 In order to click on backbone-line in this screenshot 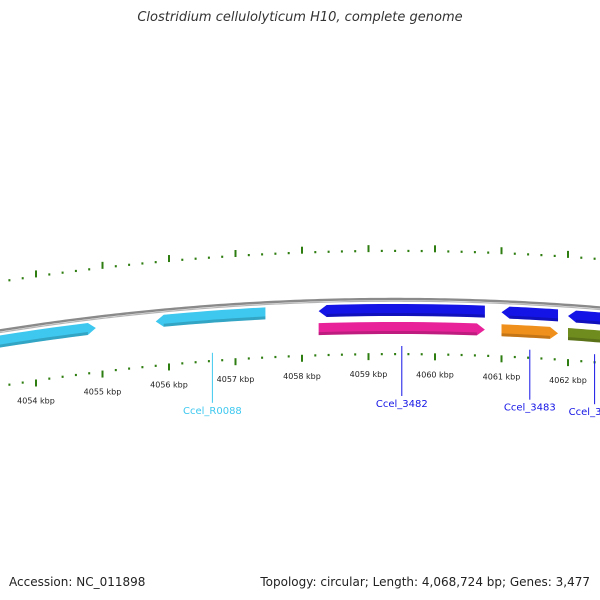, I will do `click(300, 314)`.